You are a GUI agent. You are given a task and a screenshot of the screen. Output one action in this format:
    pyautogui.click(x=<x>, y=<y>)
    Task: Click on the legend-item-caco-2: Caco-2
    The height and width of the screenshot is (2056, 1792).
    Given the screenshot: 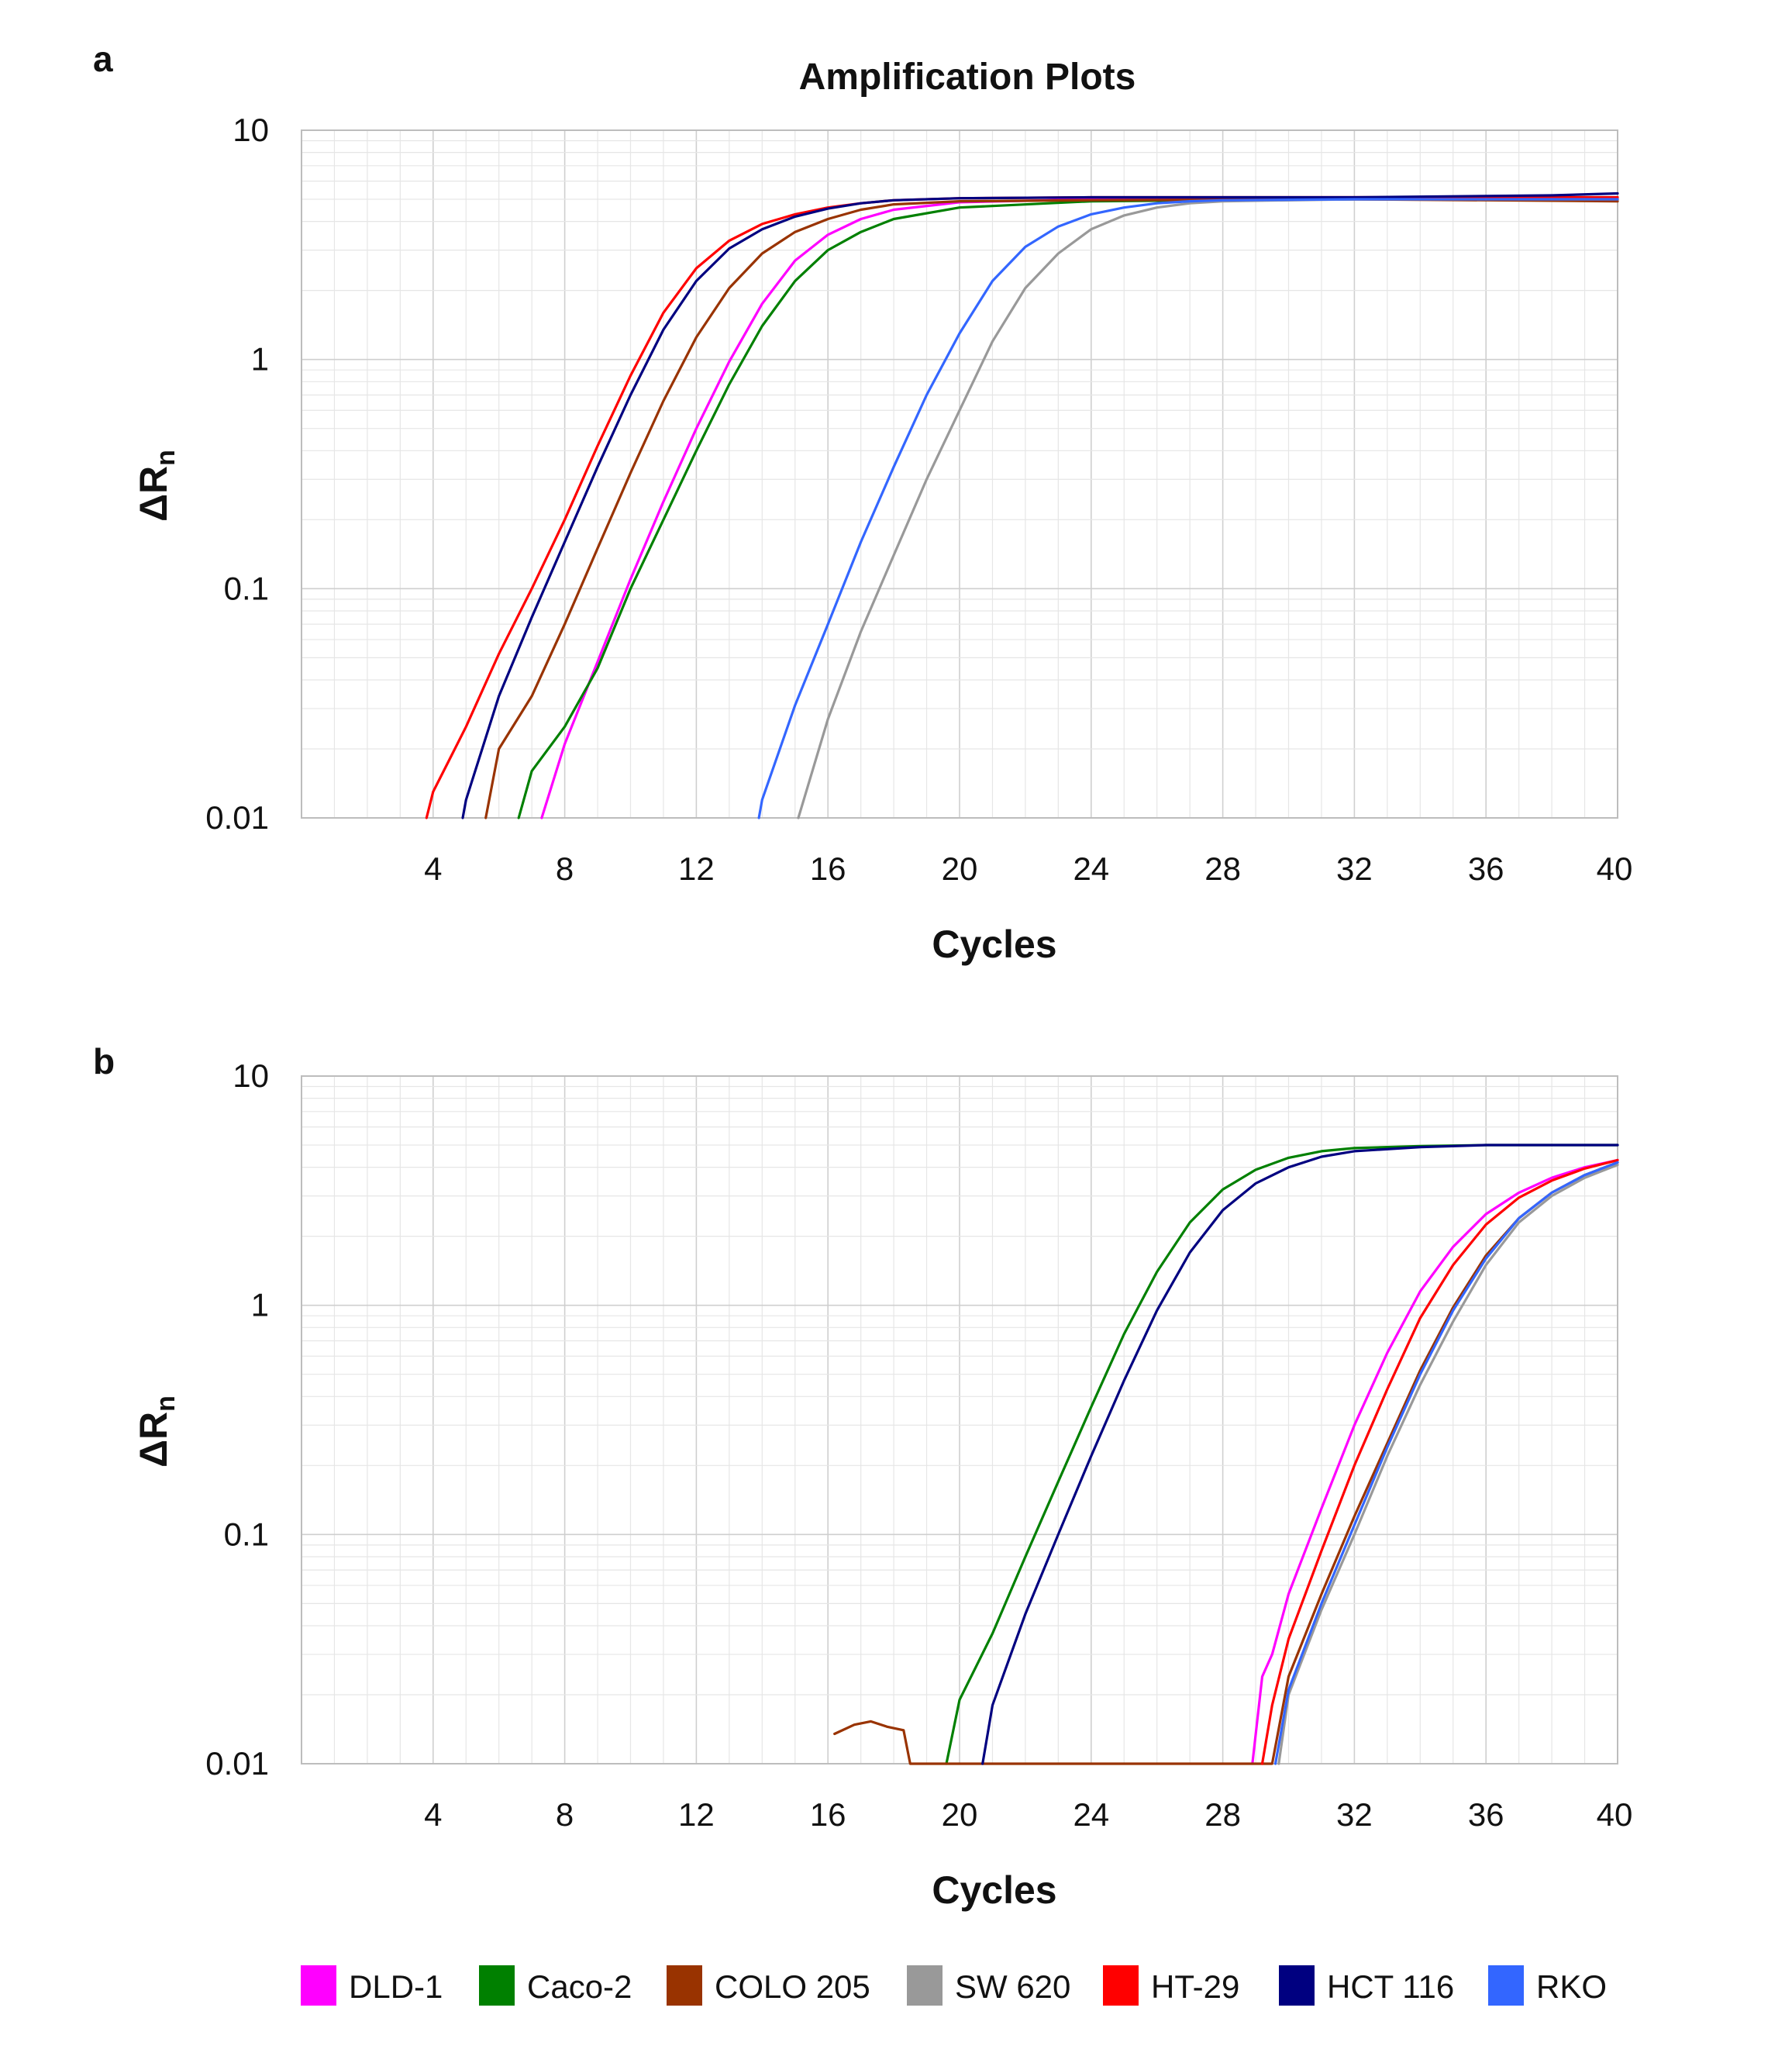 What is the action you would take?
    pyautogui.click(x=555, y=1986)
    